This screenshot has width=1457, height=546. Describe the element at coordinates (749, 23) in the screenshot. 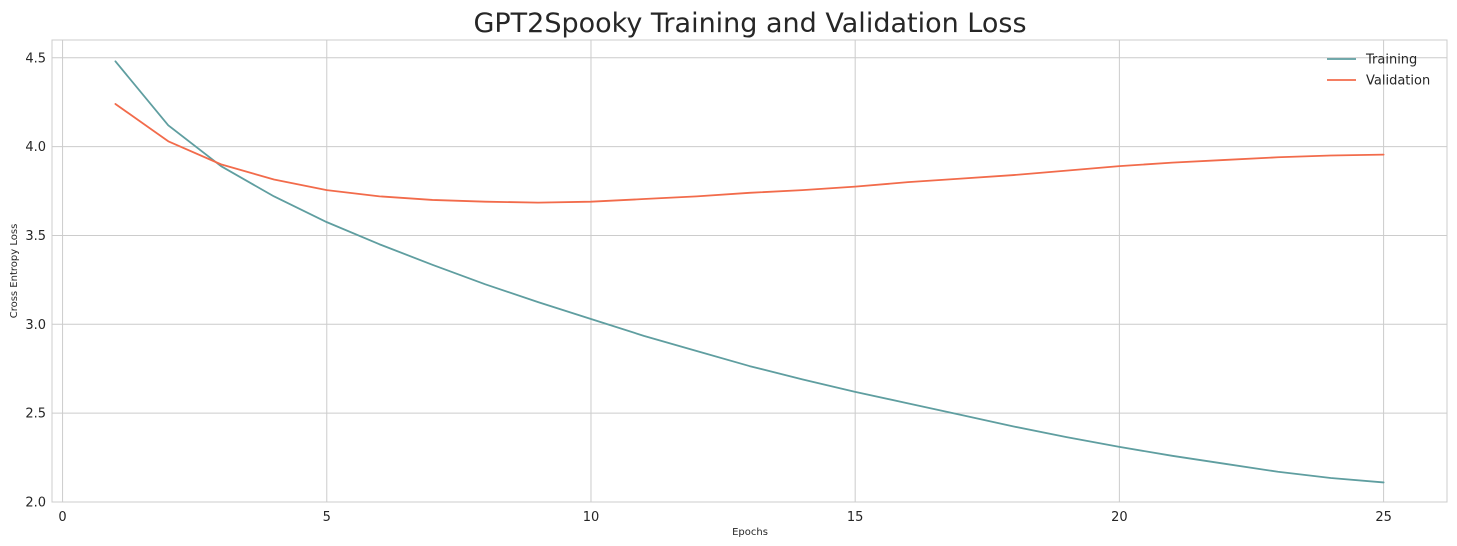

I see `chart-title: GPT2Spooky Training and Validation Loss` at that location.